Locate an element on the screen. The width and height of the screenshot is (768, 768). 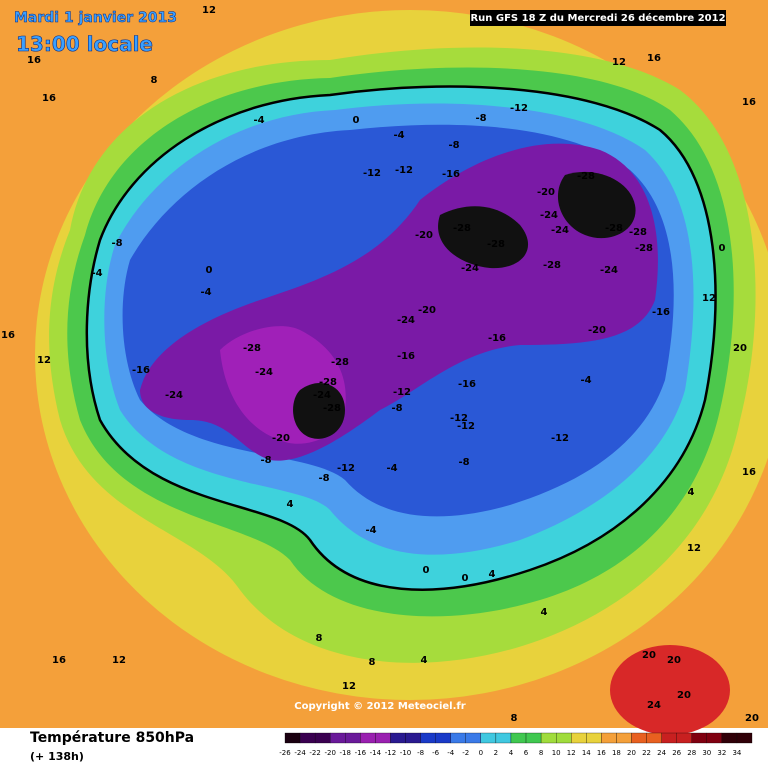
legend-label: 14 is located at coordinates (586, 753).